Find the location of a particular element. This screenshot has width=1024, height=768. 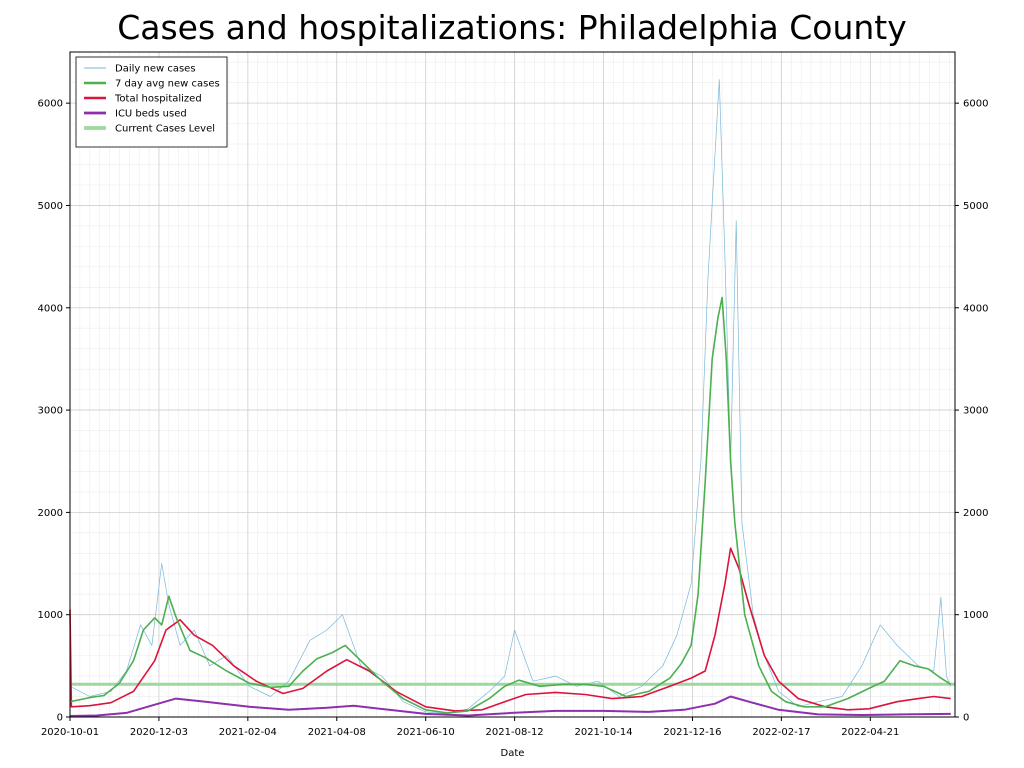

y-tick-label-right: 6000 is located at coordinates (975, 104).